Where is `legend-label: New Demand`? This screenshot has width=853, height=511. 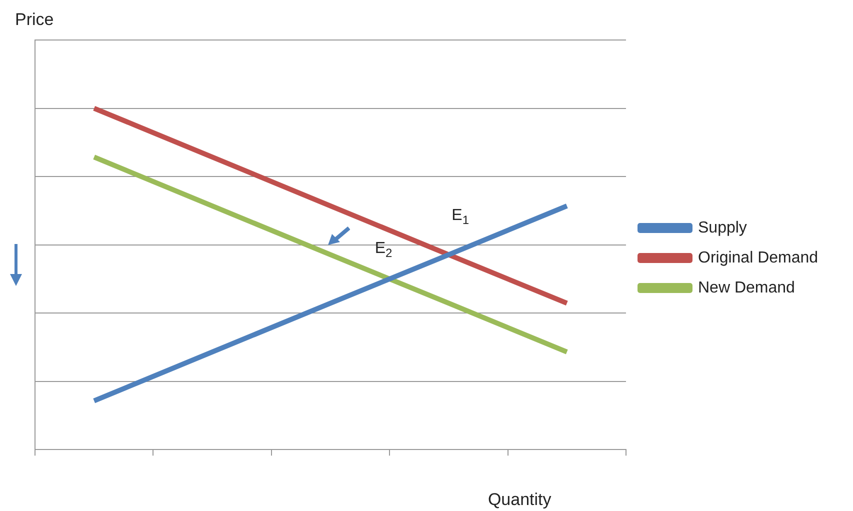 legend-label: New Demand is located at coordinates (746, 287).